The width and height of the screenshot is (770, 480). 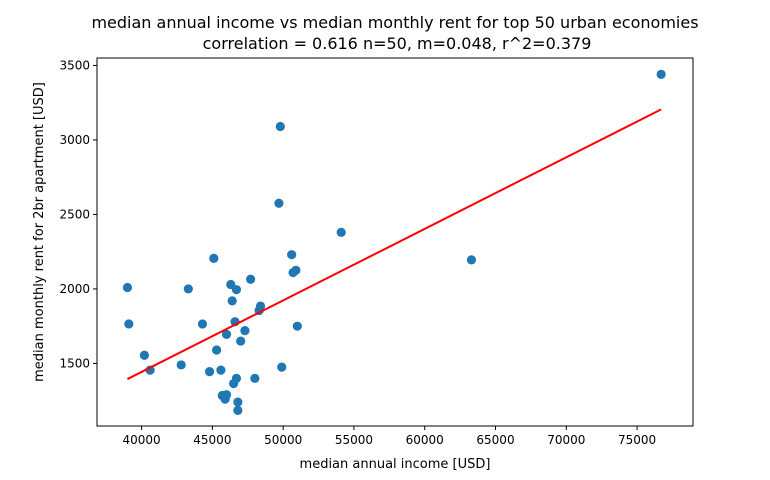 I want to click on y-tick-label: 2500, so click(x=74, y=214).